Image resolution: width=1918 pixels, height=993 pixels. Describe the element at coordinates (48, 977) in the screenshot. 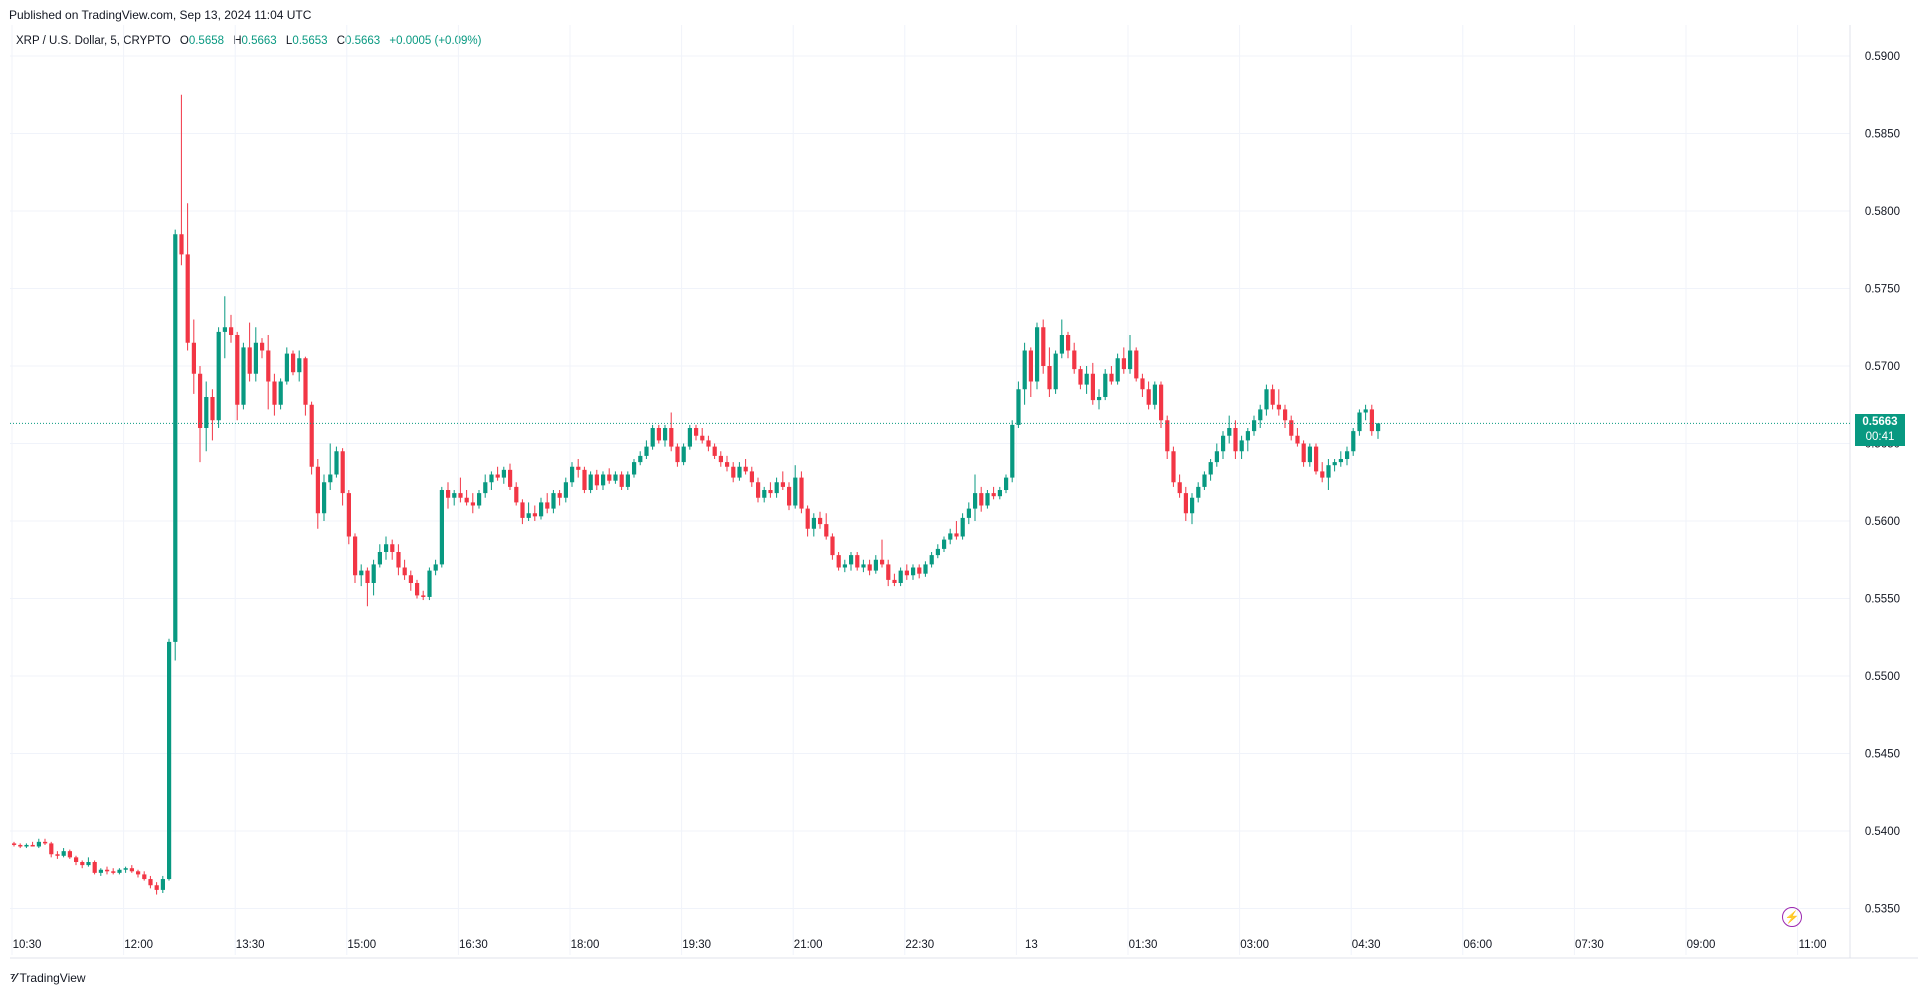

I see `footer-brand: ⁷⁄ TradingView` at that location.